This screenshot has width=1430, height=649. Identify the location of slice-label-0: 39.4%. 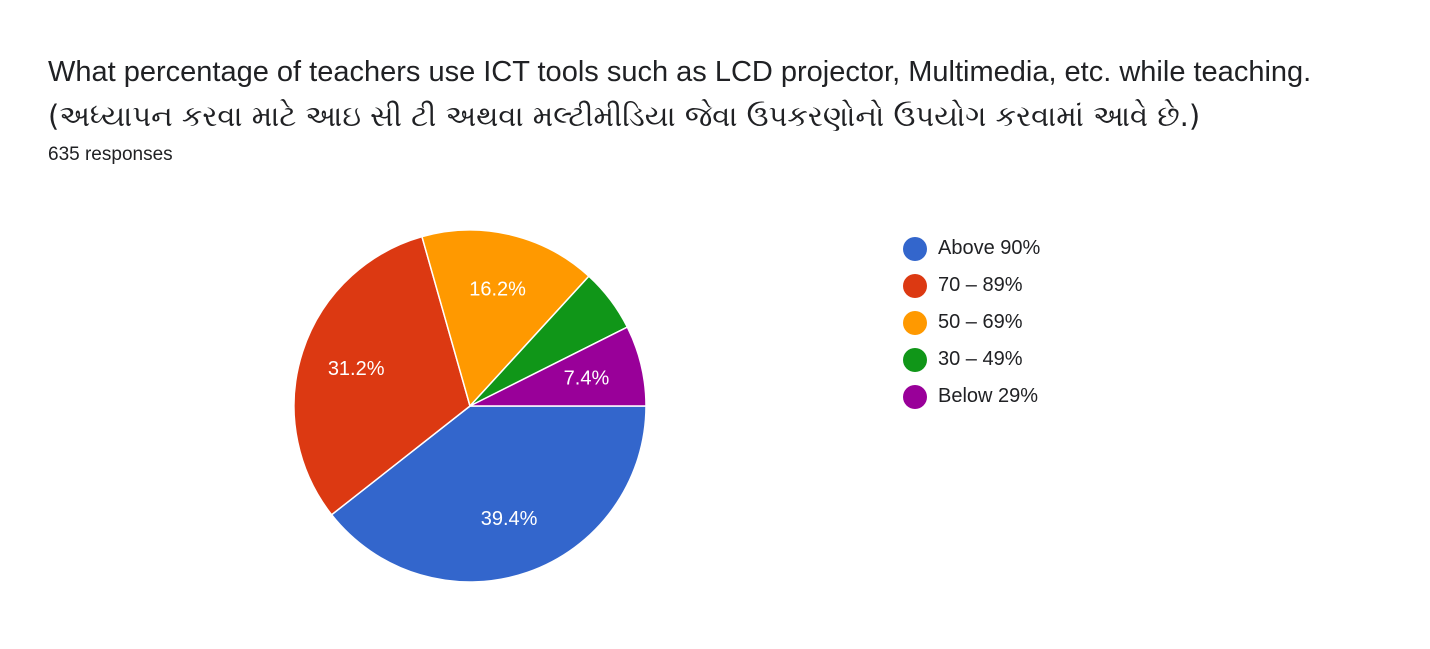
(509, 519).